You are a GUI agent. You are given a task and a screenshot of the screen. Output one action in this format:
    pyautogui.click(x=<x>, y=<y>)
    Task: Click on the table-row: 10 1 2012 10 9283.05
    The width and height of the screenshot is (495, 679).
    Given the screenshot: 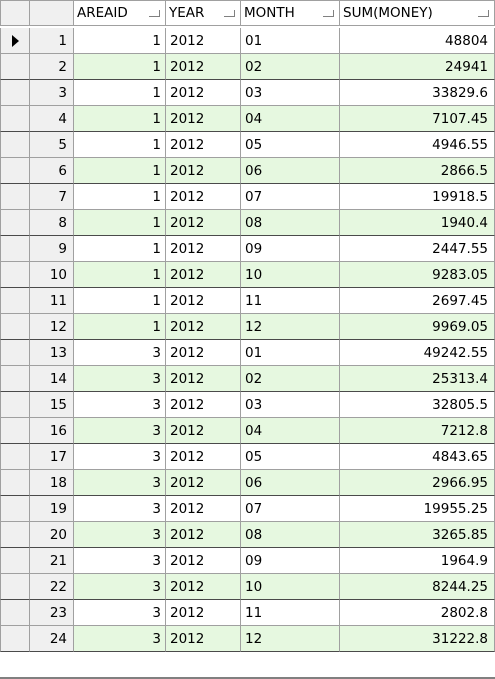 What is the action you would take?
    pyautogui.click(x=247, y=275)
    